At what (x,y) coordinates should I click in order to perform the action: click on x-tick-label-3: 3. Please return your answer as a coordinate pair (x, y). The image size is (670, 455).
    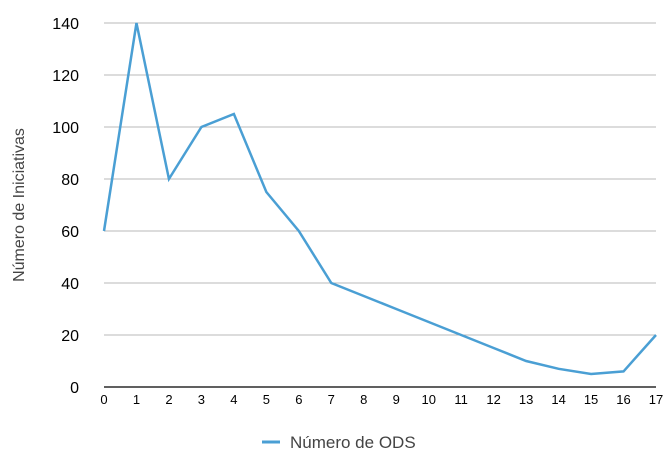
    Looking at the image, I should click on (201, 399).